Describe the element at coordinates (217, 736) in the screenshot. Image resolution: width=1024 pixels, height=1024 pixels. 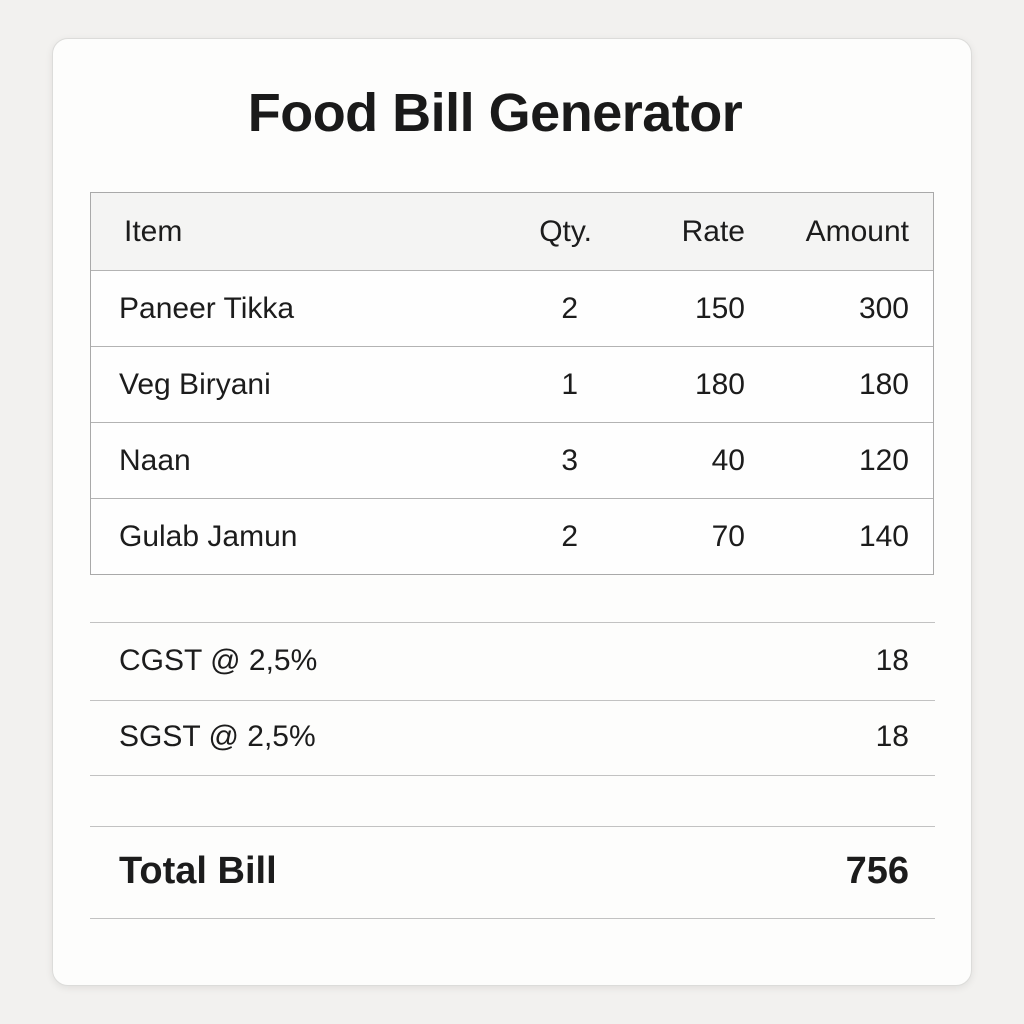
I see `sgst-label: SGST @ 2,5%` at that location.